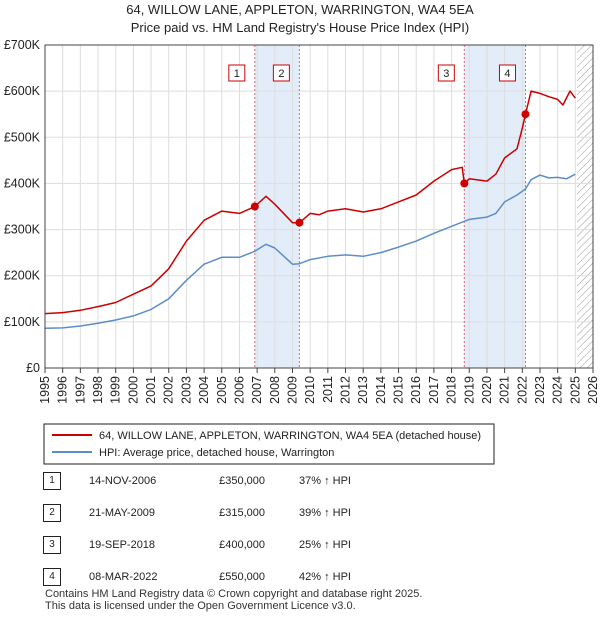 The height and width of the screenshot is (620, 600). I want to click on sale-hpi-change: 42% ↑ HPI, so click(325, 577).